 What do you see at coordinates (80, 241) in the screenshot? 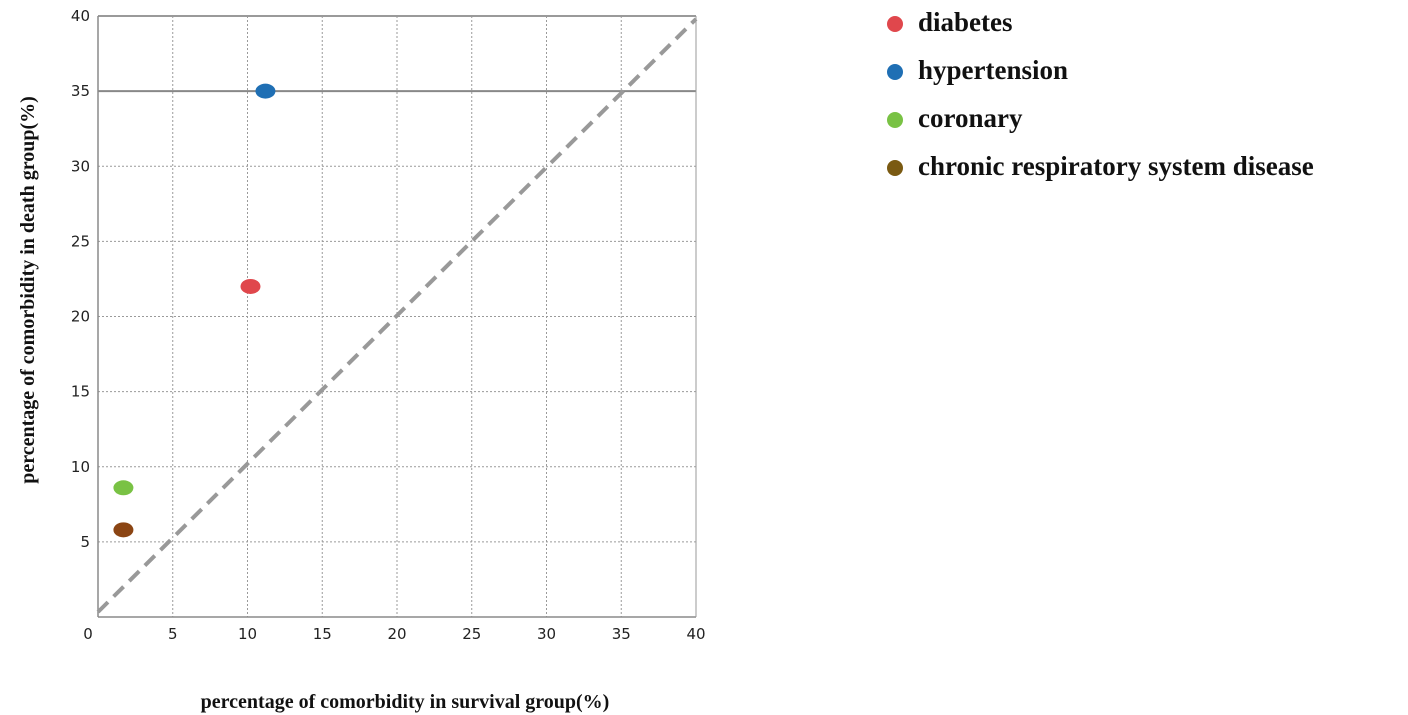
I see `y-tick-label: 25` at bounding box center [80, 241].